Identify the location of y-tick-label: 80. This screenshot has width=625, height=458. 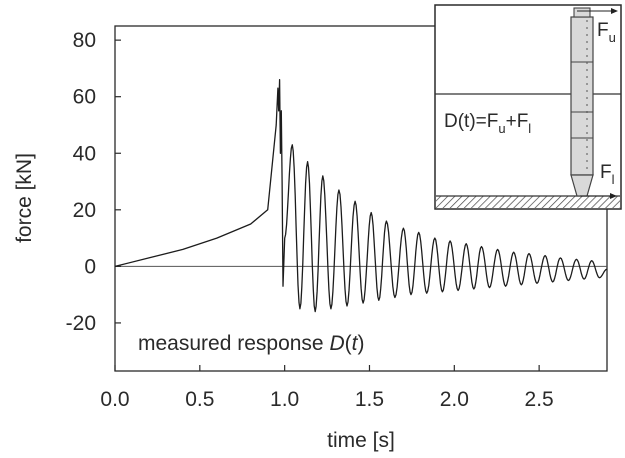
(84, 40).